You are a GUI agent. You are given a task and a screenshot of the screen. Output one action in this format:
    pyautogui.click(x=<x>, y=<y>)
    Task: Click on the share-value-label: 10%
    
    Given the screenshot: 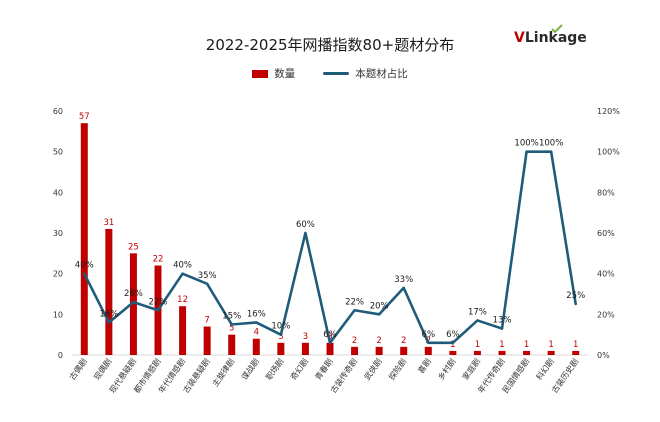 What is the action you would take?
    pyautogui.click(x=280, y=327)
    